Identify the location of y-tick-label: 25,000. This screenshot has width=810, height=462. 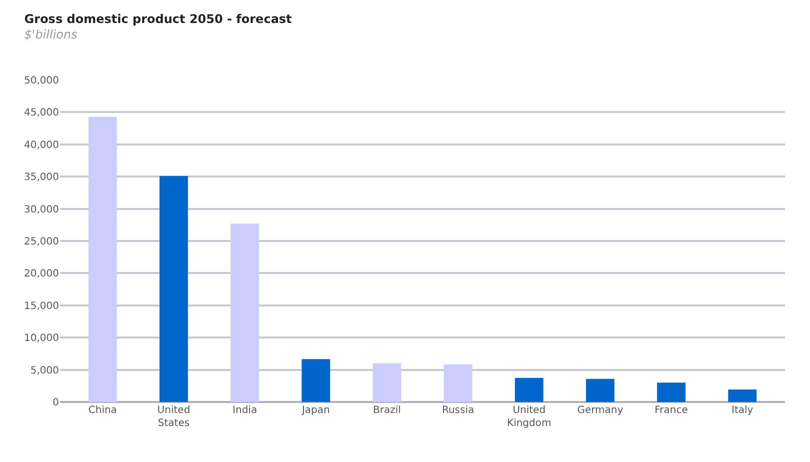
(41, 242).